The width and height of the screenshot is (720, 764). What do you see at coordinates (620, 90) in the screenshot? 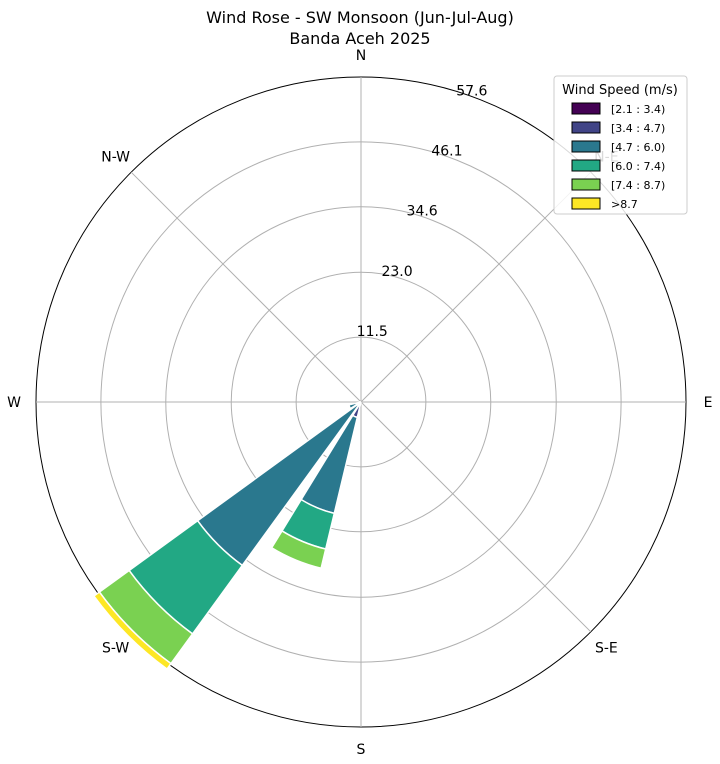
I see `legend-title: Wind Speed (m/s)` at bounding box center [620, 90].